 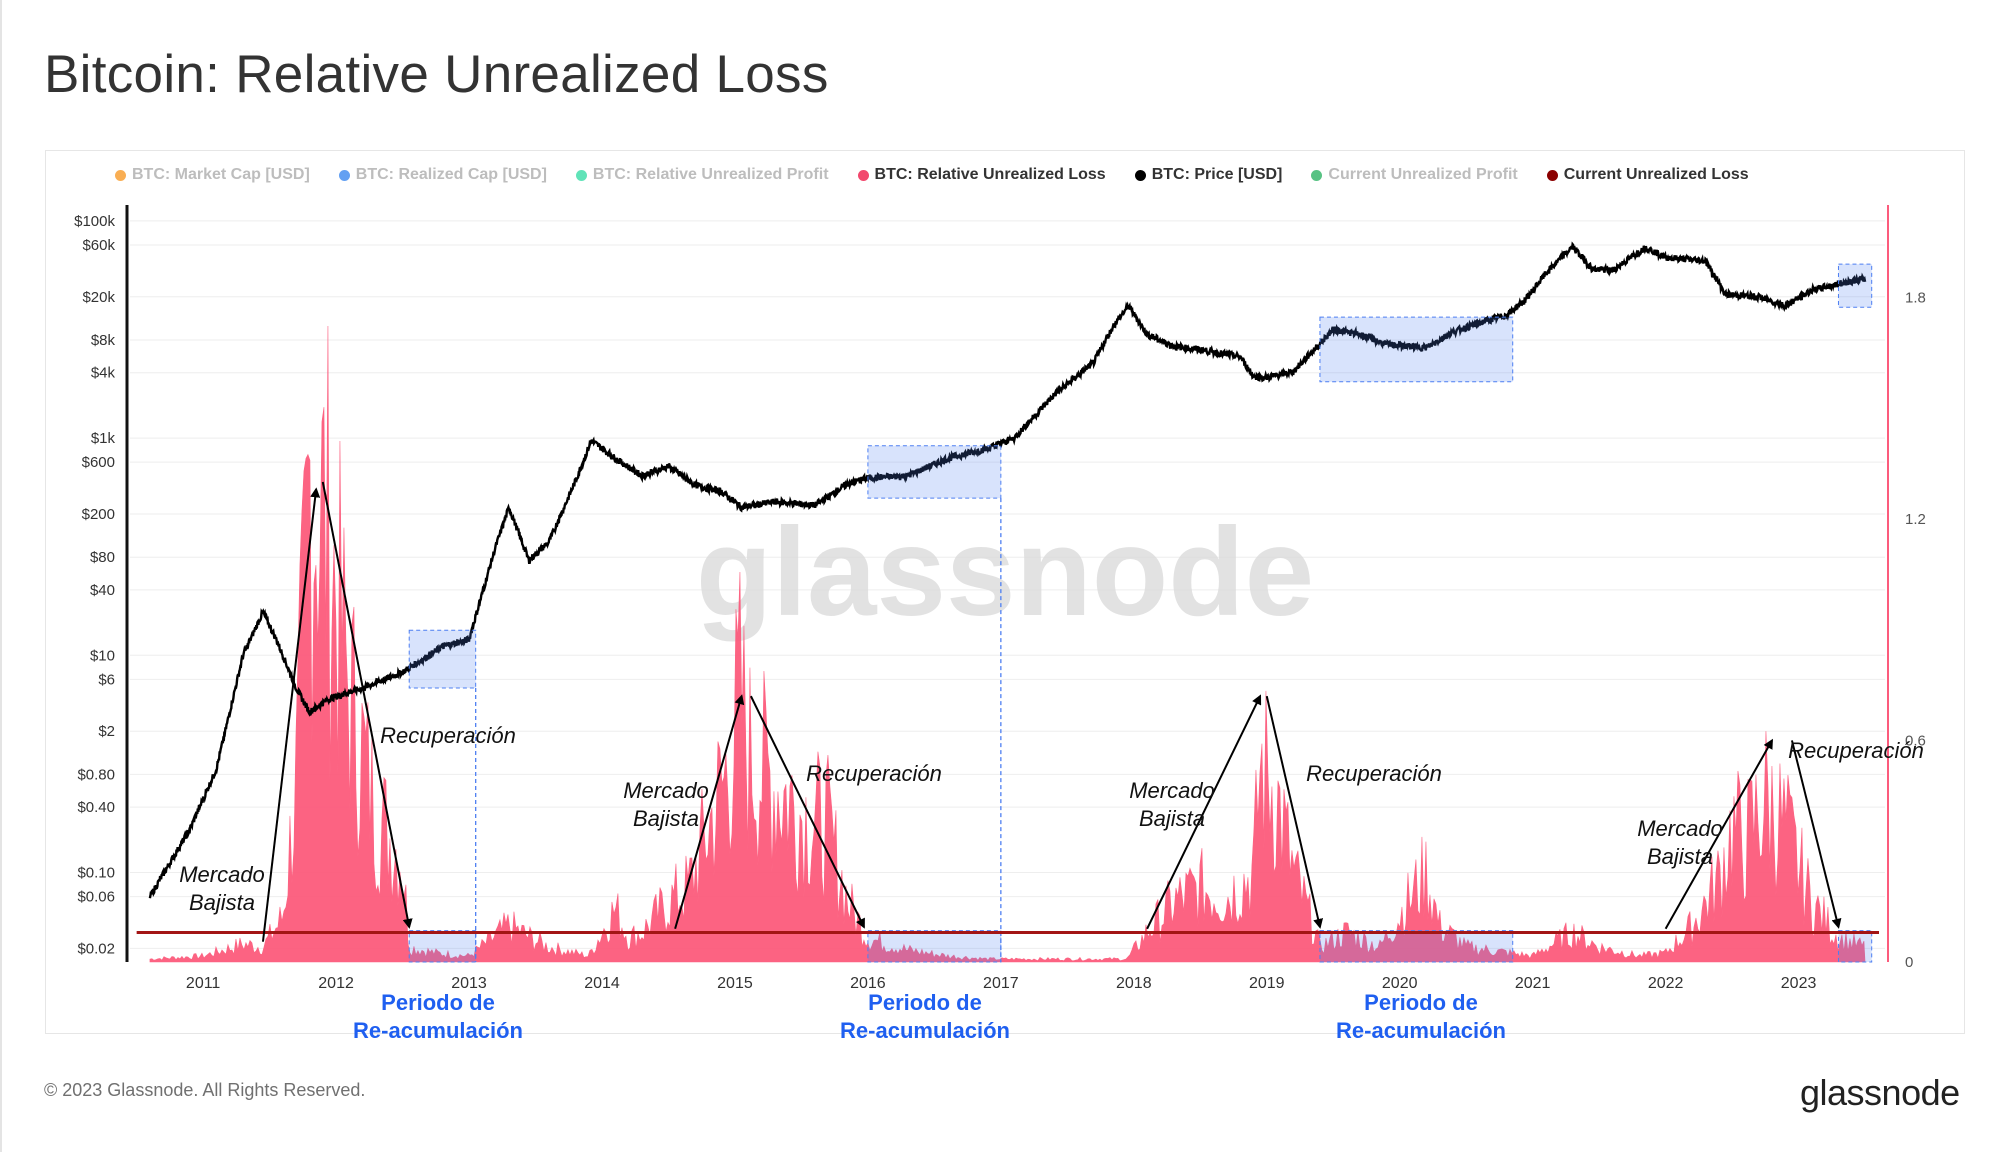 I want to click on legend-item-relative-unrealized-loss: BTC: Relative Unrealized Loss, so click(x=981, y=175).